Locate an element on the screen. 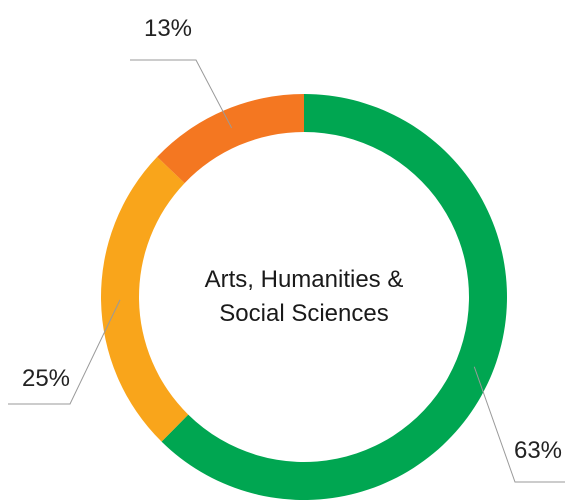 The image size is (570, 502). slice-label-3: 13% is located at coordinates (168, 28).